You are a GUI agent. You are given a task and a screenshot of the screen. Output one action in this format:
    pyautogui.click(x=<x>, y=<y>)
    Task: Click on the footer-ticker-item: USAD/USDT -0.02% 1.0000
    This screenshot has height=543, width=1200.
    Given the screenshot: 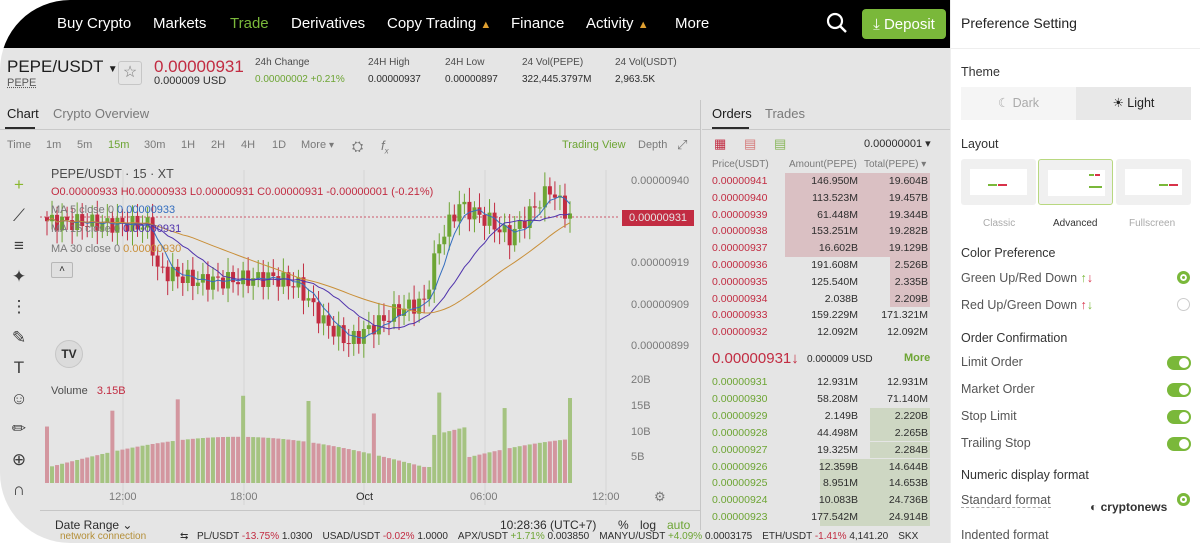 What is the action you would take?
    pyautogui.click(x=384, y=536)
    